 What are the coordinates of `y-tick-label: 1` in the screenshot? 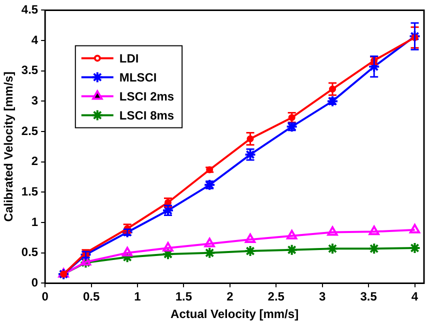 It's located at (34, 221).